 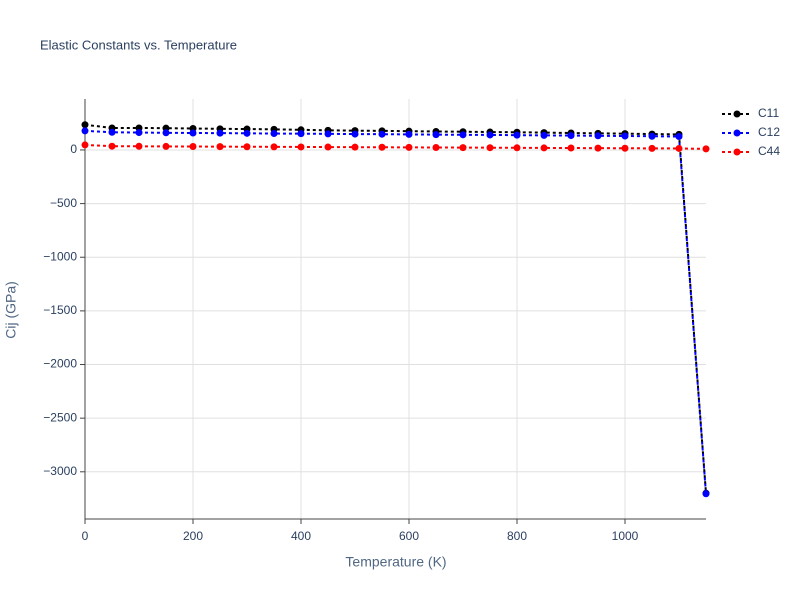 I want to click on x-tick-label: 200, so click(x=193, y=536).